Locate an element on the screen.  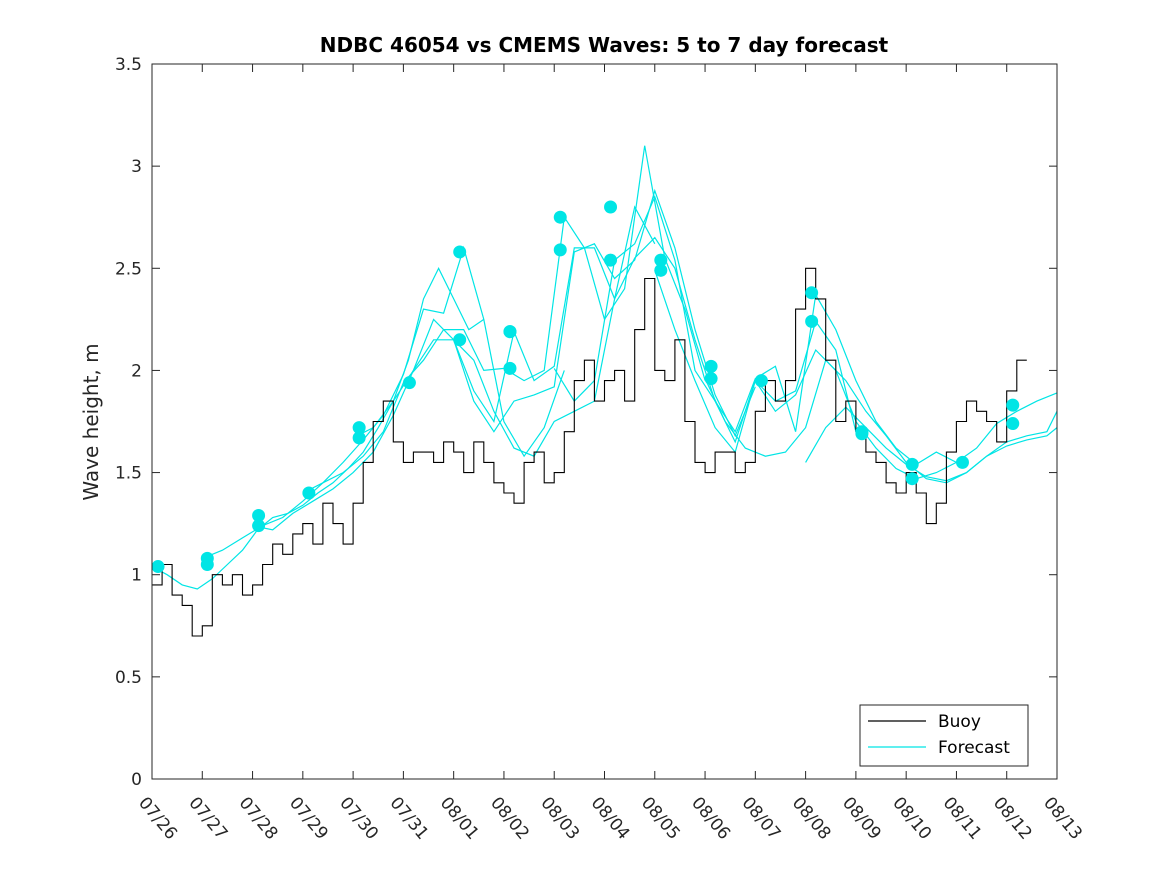
x-tick-label: 07/27 is located at coordinates (207, 818).